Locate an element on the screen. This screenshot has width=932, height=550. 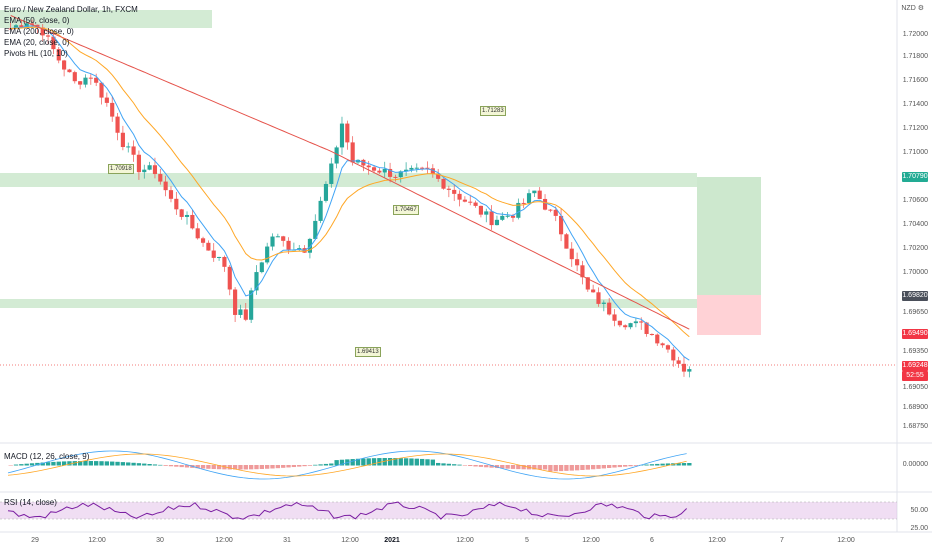
rsi-label: RSI (14, close) is located at coordinates (30, 502).